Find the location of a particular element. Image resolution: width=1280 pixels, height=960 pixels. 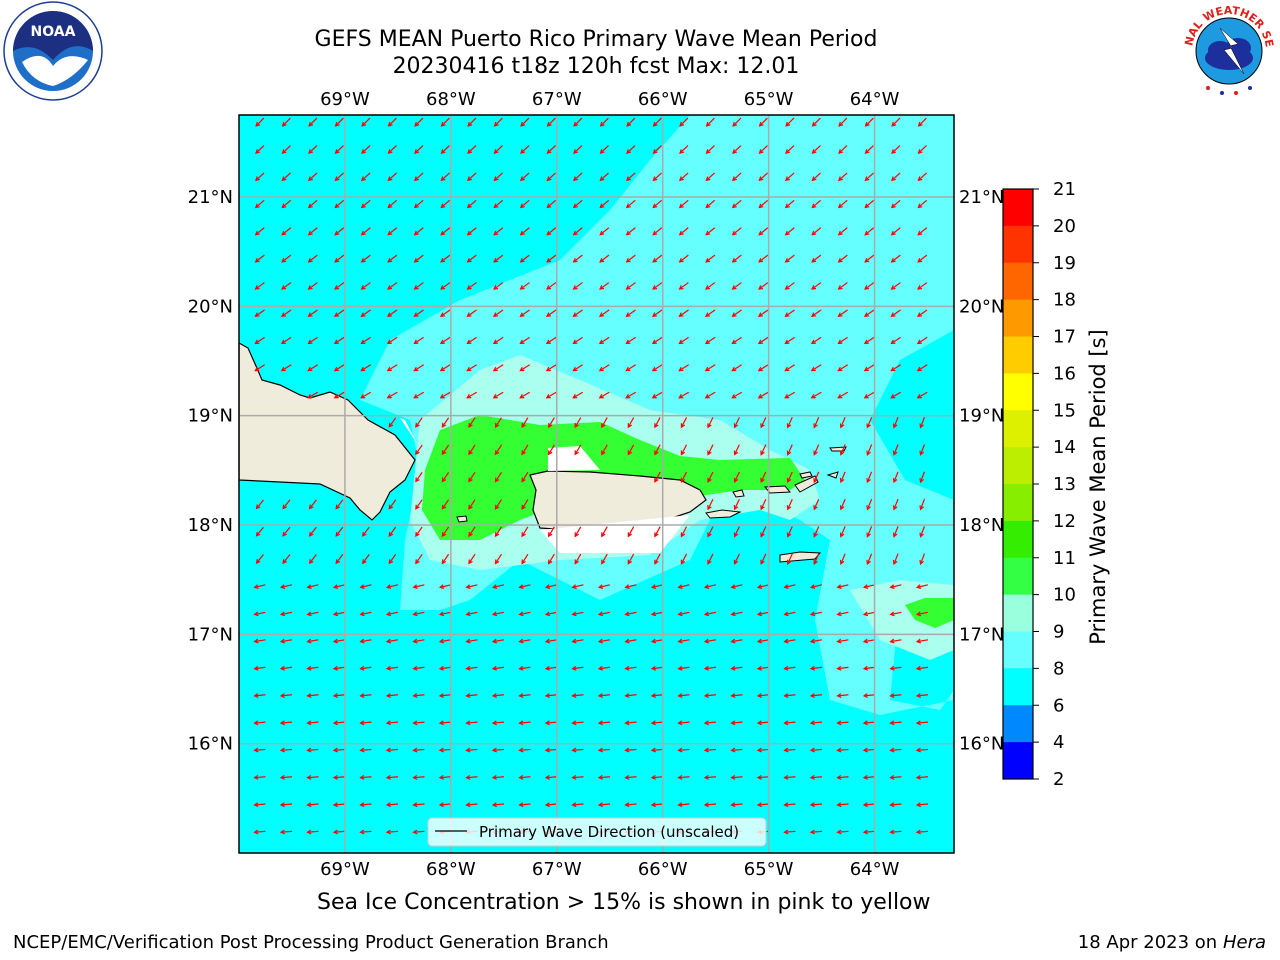

lon-tick-label: 68°W is located at coordinates (451, 99).